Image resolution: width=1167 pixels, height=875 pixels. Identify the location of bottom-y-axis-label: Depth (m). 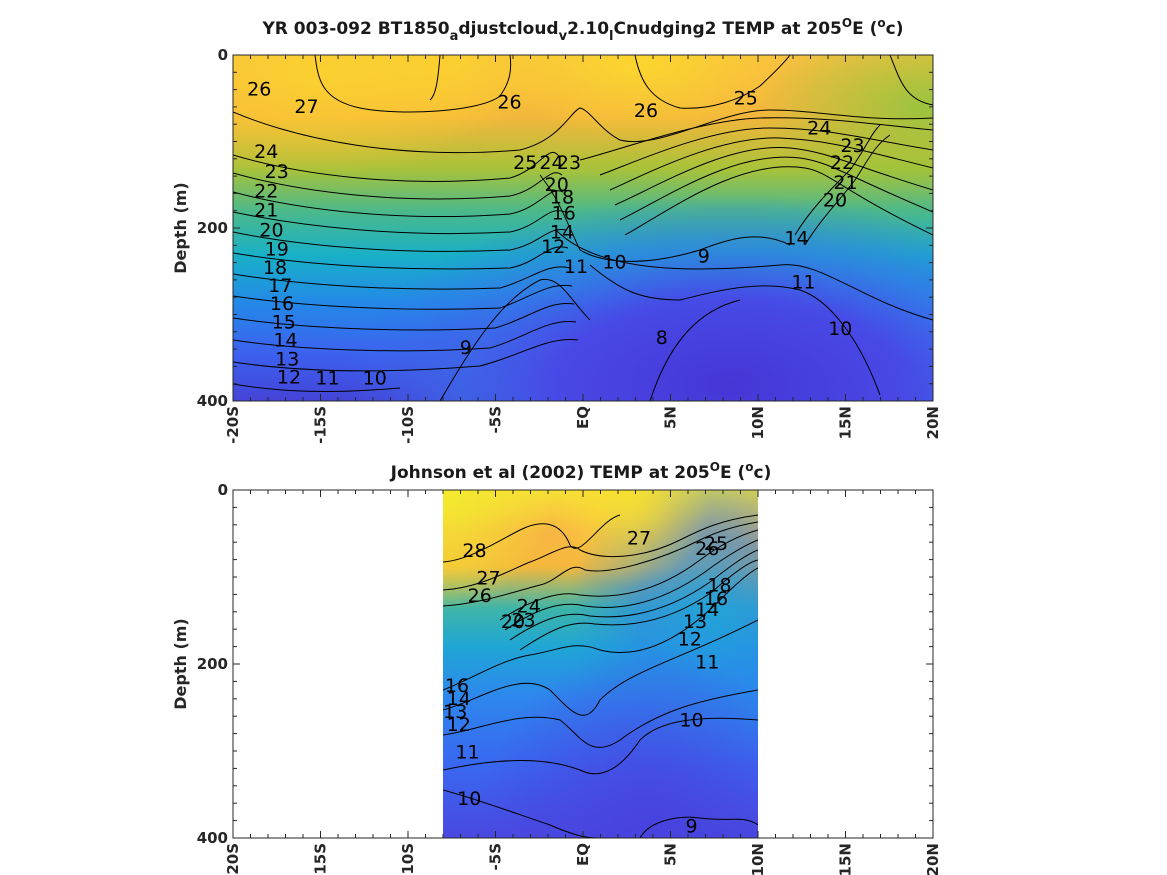
(180, 664).